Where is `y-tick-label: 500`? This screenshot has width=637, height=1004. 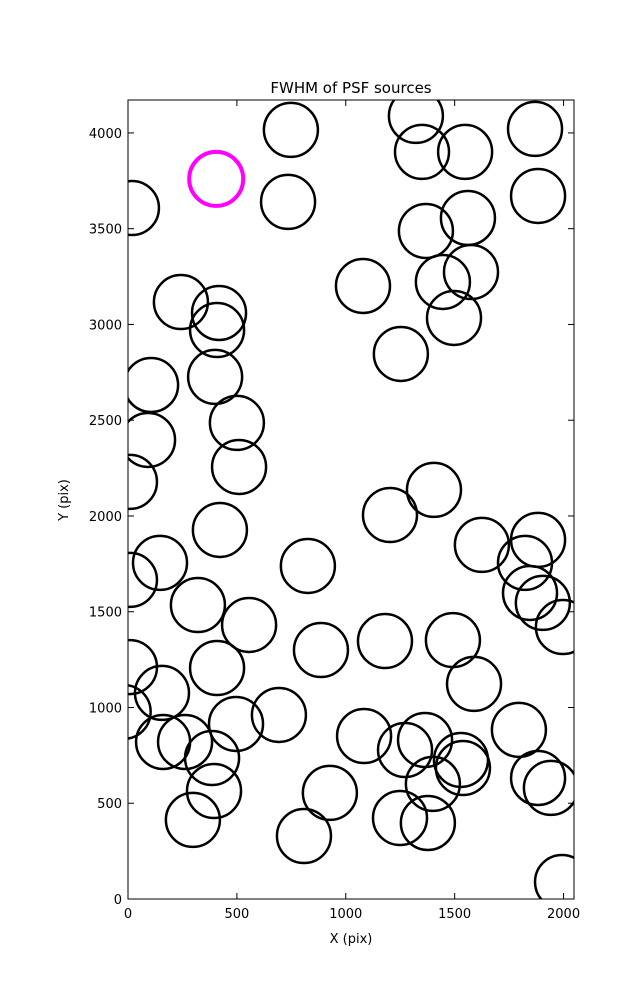 y-tick-label: 500 is located at coordinates (109, 804).